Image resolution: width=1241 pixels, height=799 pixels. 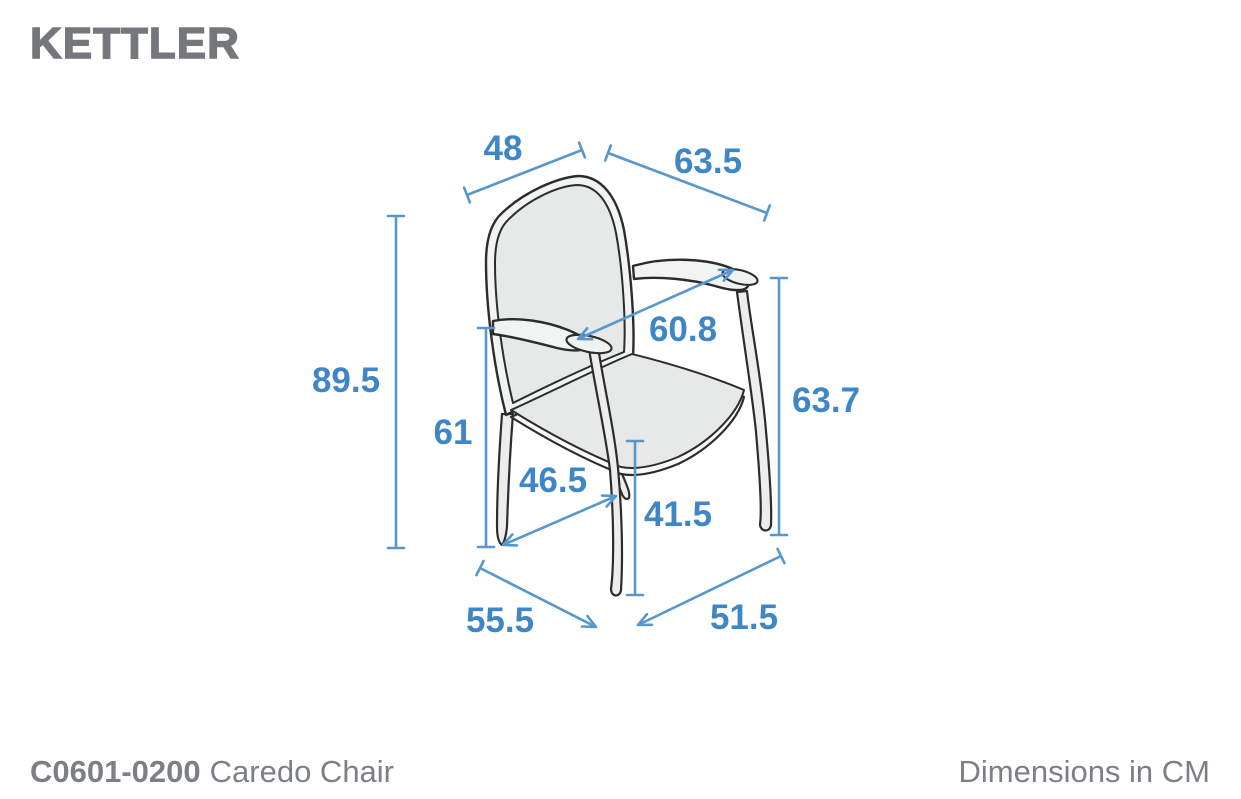 I want to click on dimension-armrest-height-right: 63.7, so click(x=814, y=406).